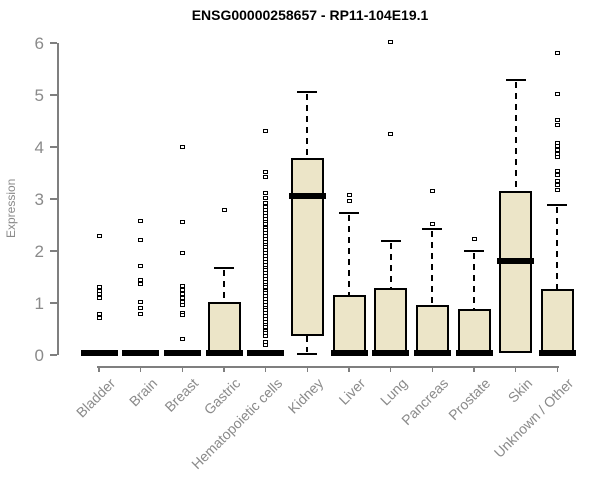 The image size is (600, 500). What do you see at coordinates (39, 147) in the screenshot?
I see `y-tick-label: 4` at bounding box center [39, 147].